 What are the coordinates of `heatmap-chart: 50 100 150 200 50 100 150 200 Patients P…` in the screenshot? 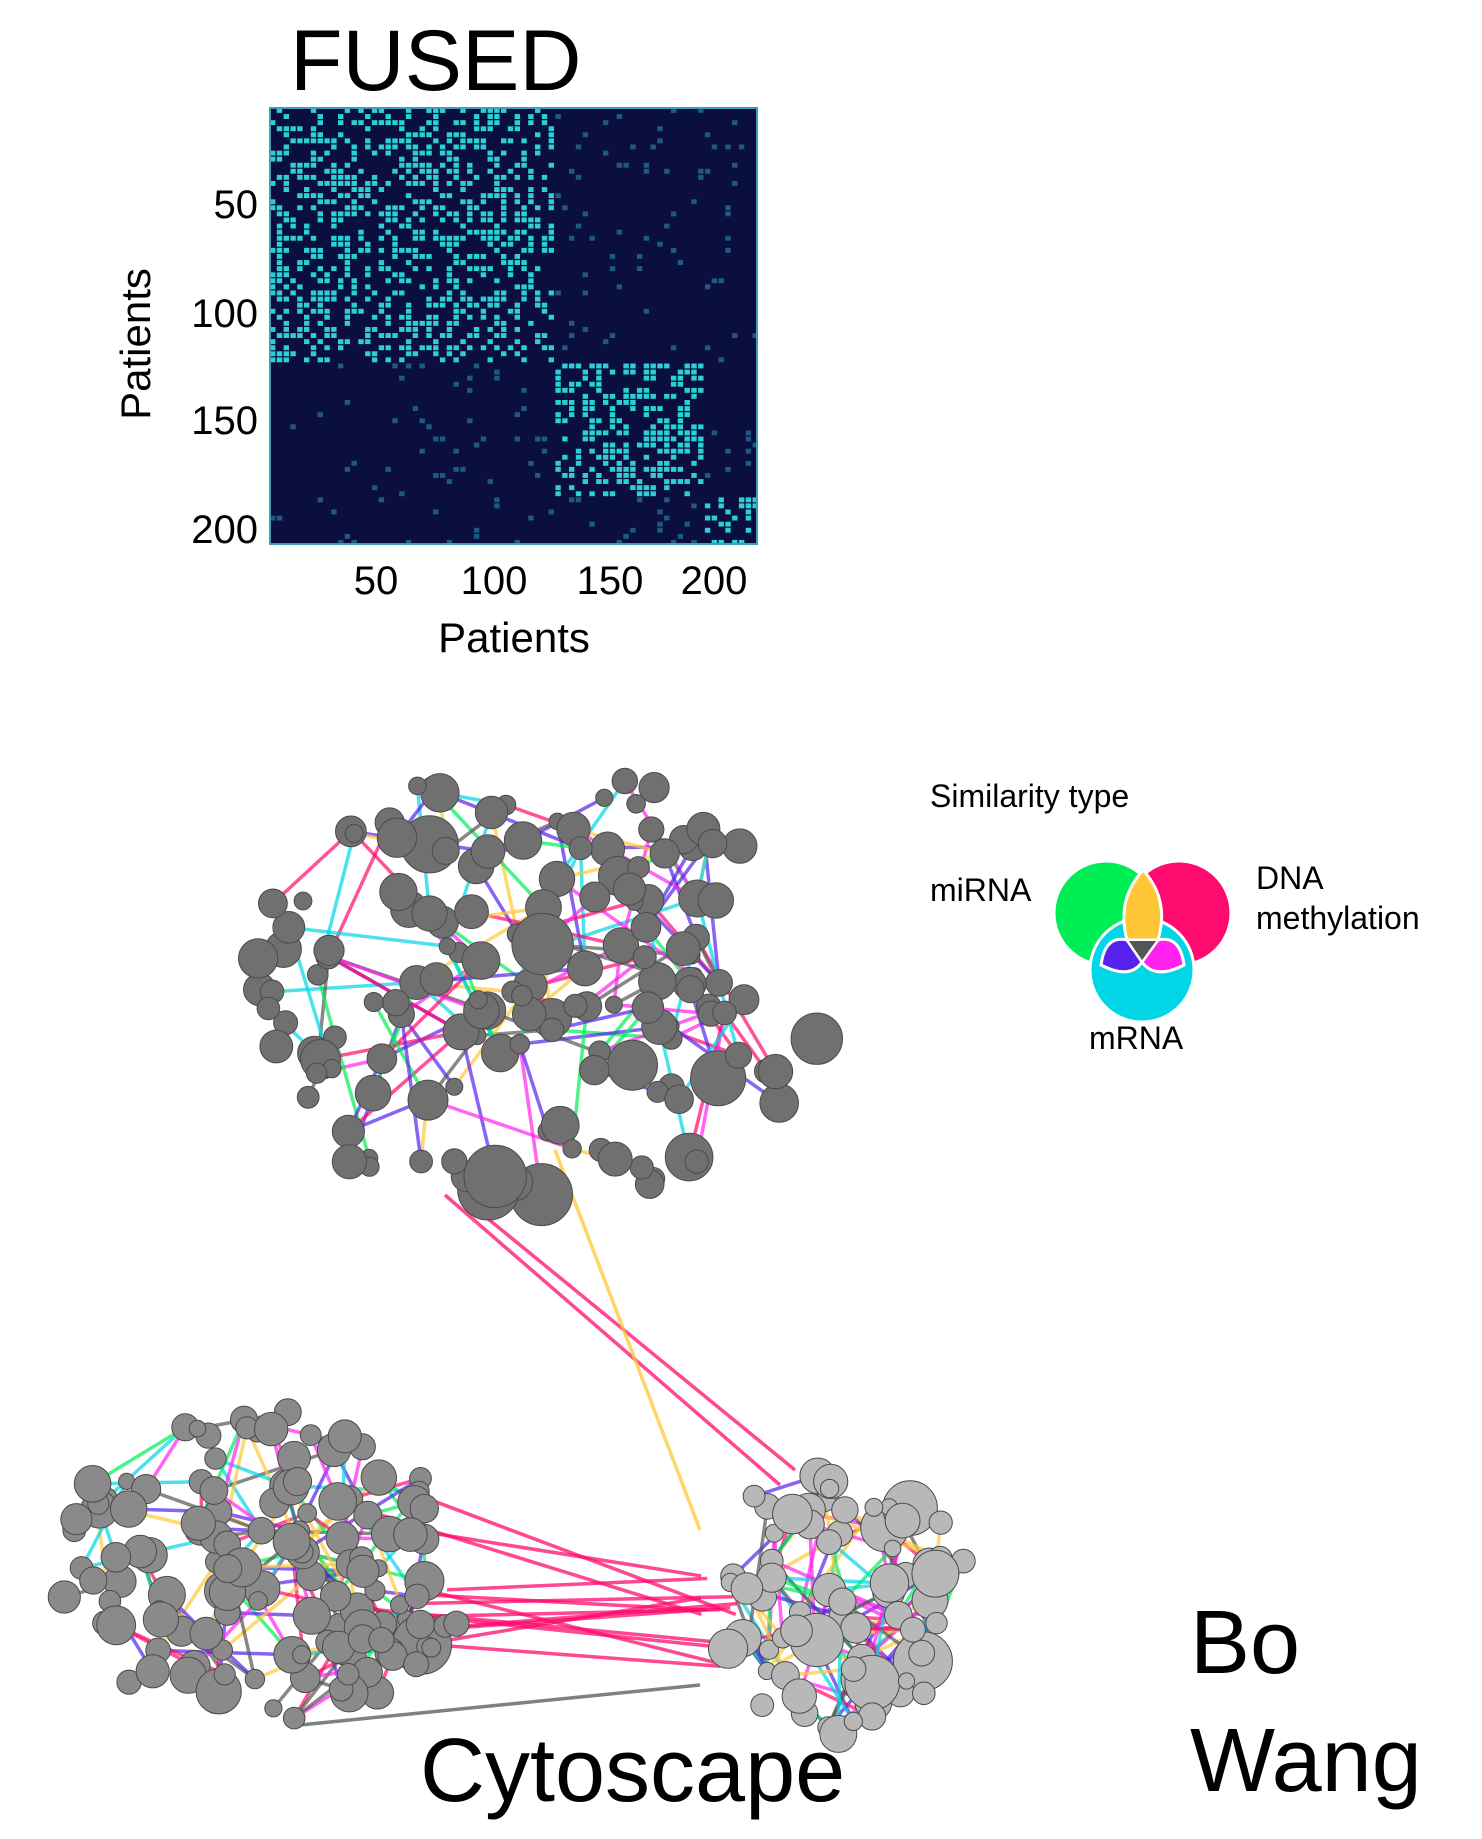 It's located at (435, 384).